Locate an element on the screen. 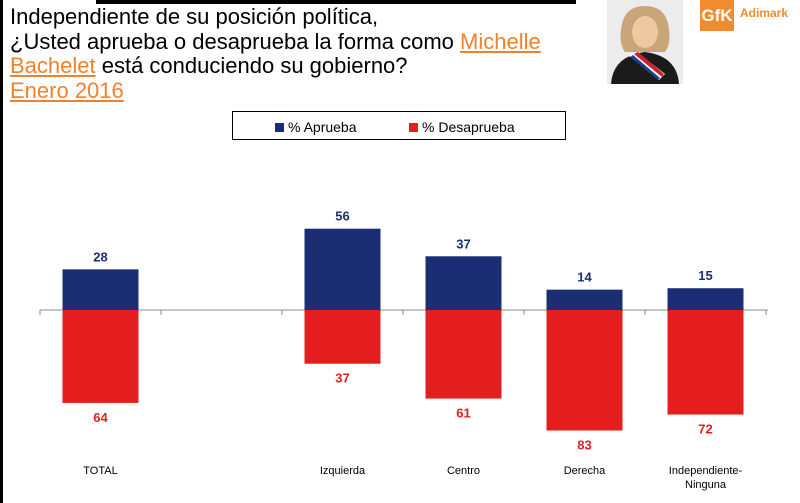  category-label: Independiente- is located at coordinates (706, 471).